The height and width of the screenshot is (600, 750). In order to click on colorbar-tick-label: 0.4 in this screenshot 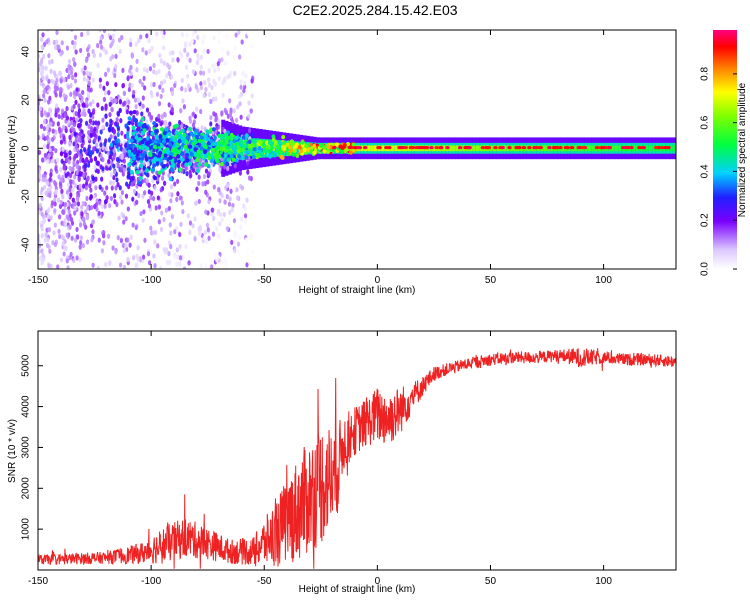, I will do `click(705, 171)`.